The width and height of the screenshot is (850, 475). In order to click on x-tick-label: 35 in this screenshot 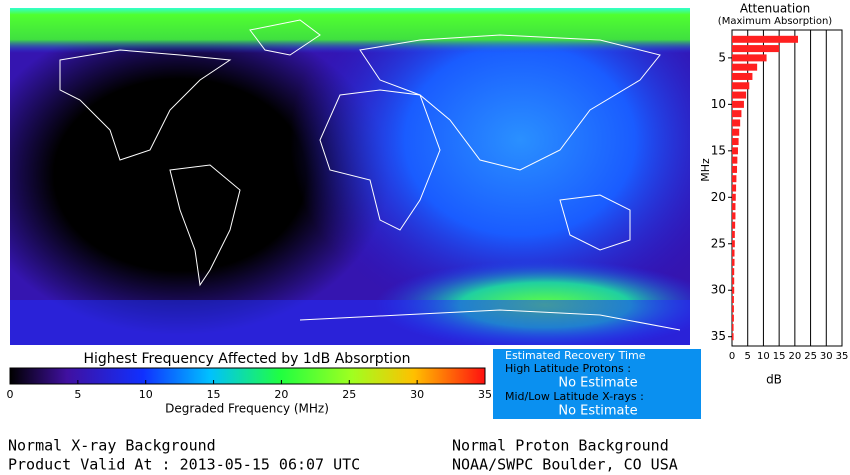, I will do `click(842, 356)`.